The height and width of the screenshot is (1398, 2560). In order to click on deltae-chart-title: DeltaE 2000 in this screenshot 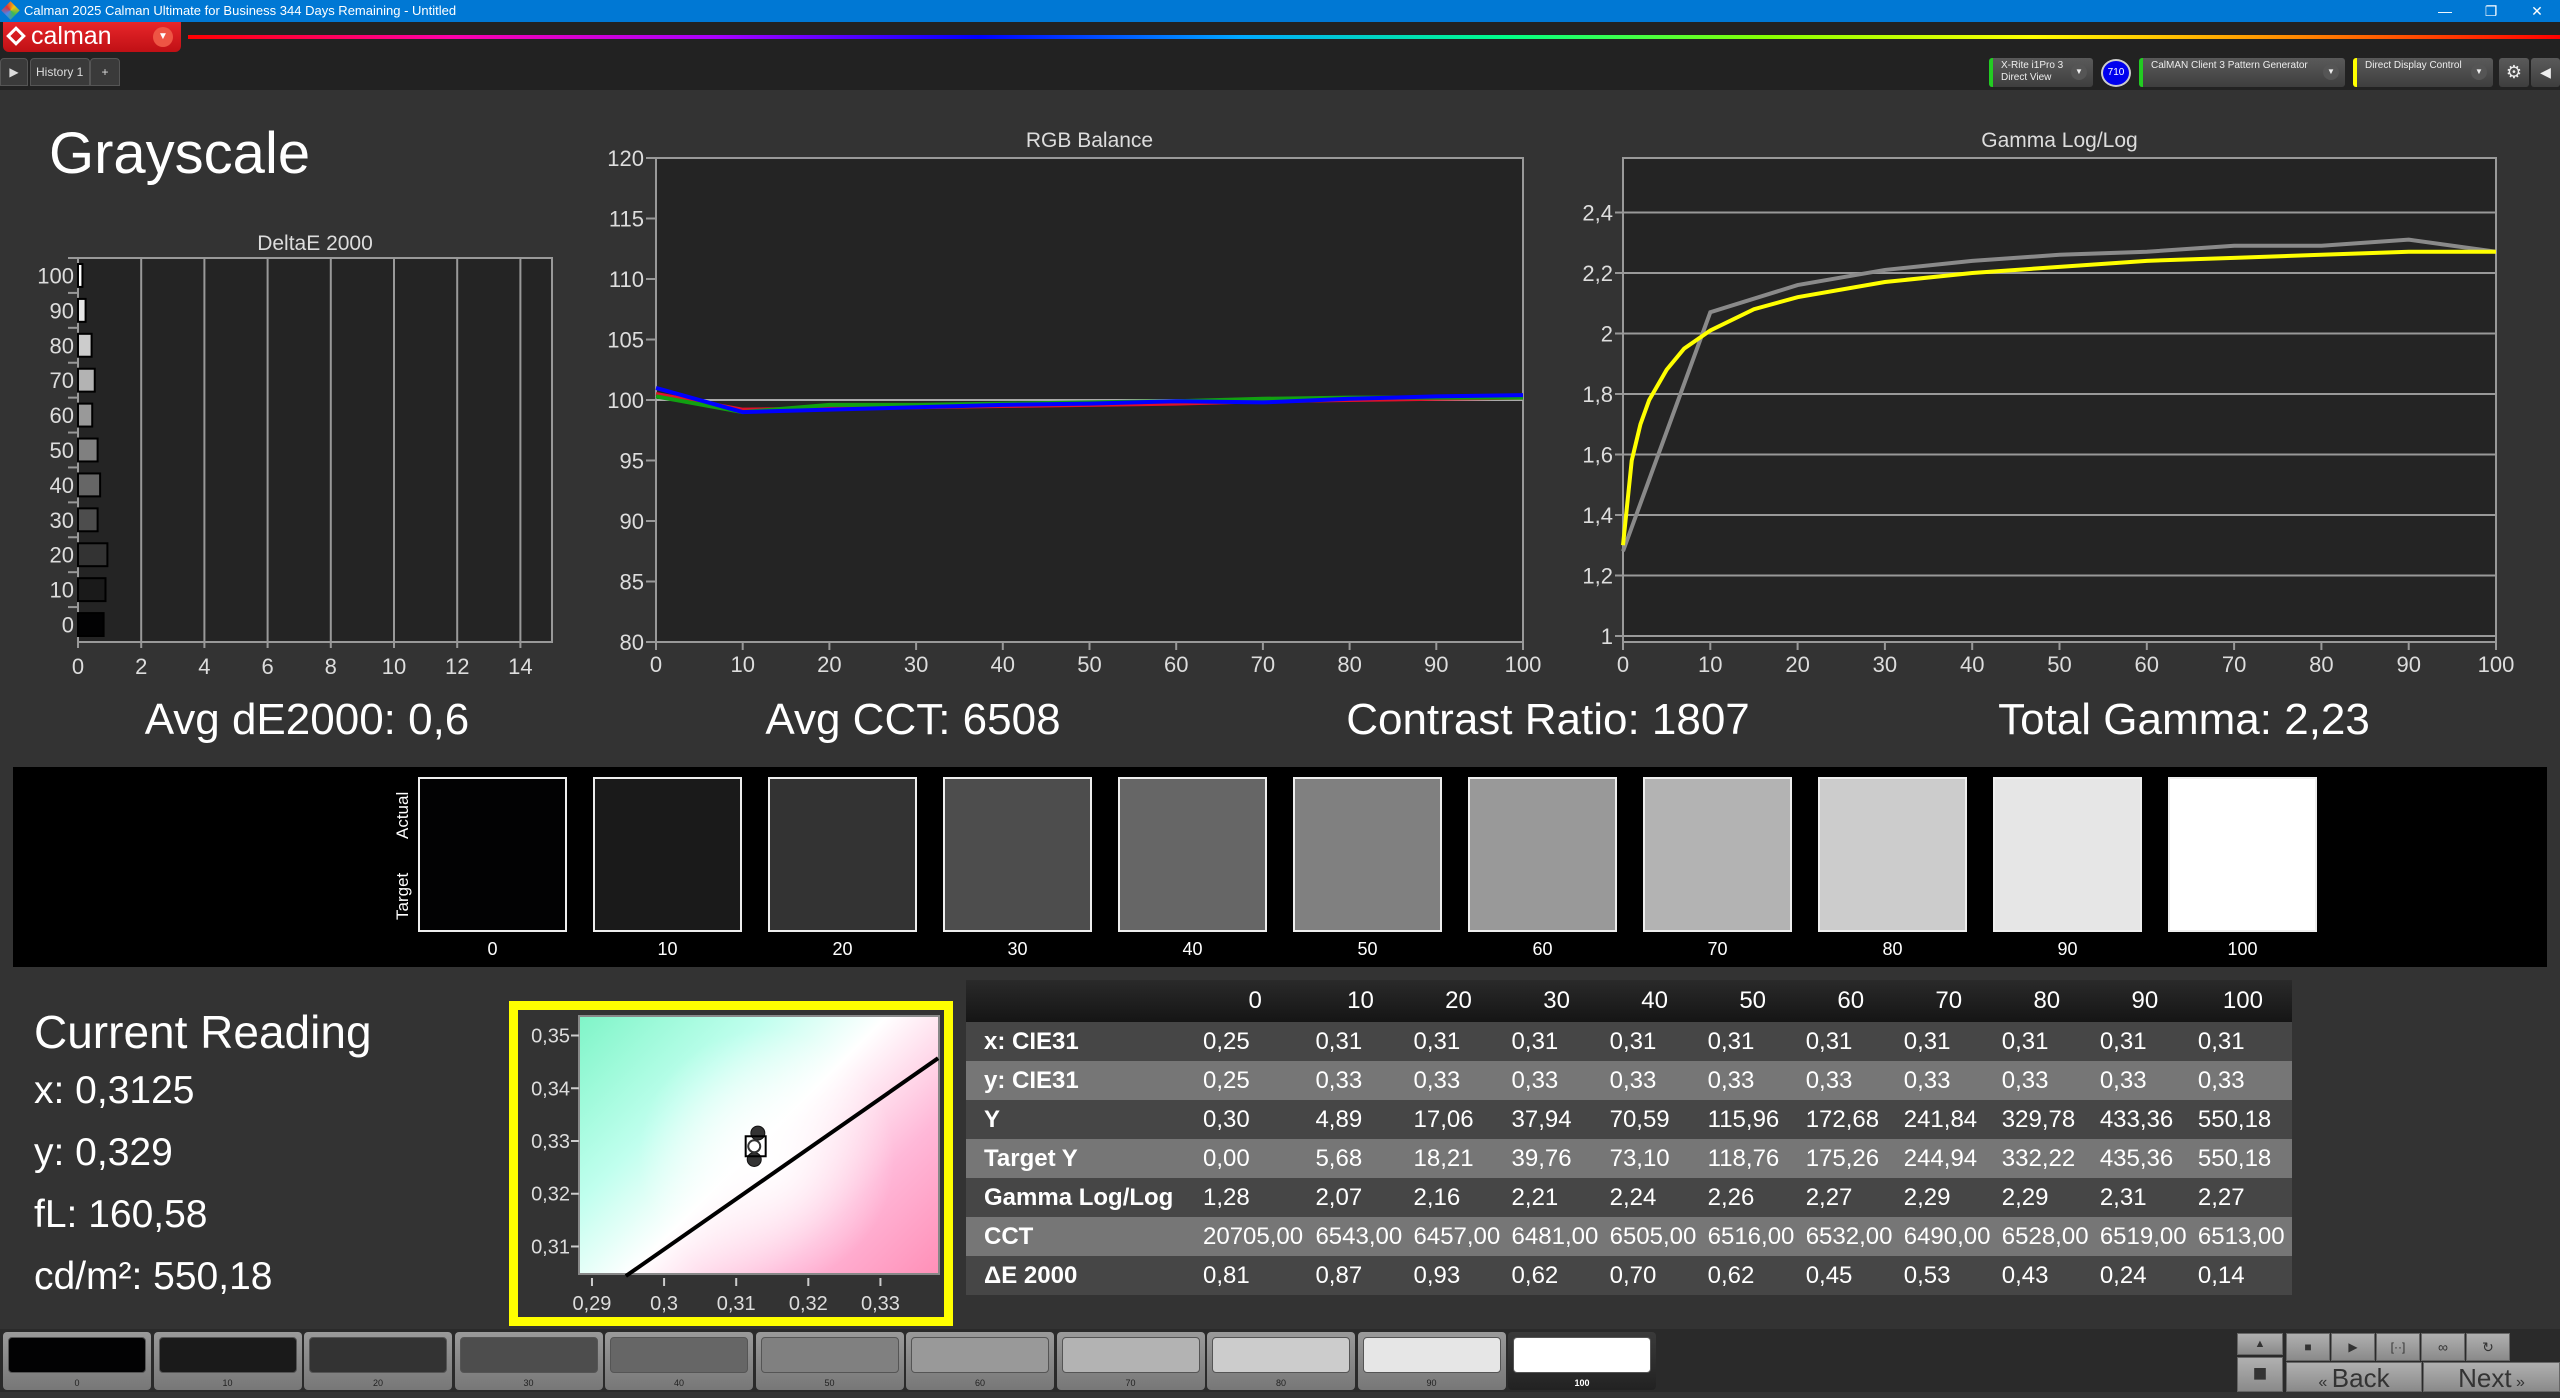, I will do `click(315, 243)`.